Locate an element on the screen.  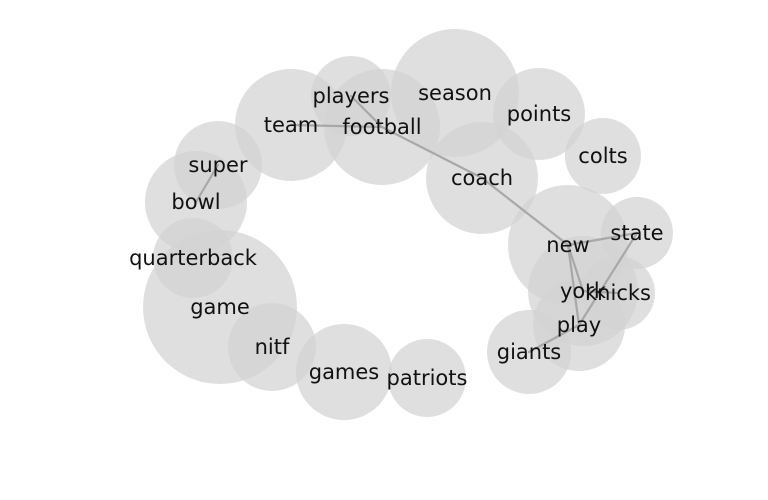
edge-new-york is located at coordinates (575, 268).